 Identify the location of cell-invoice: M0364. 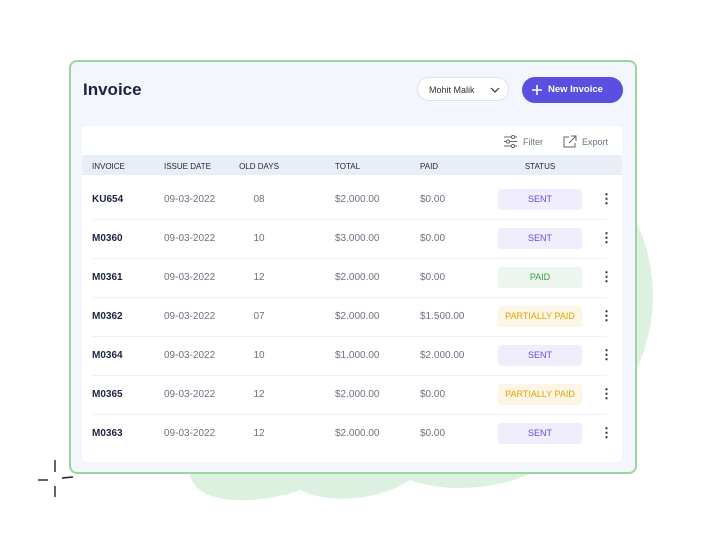
(107, 355).